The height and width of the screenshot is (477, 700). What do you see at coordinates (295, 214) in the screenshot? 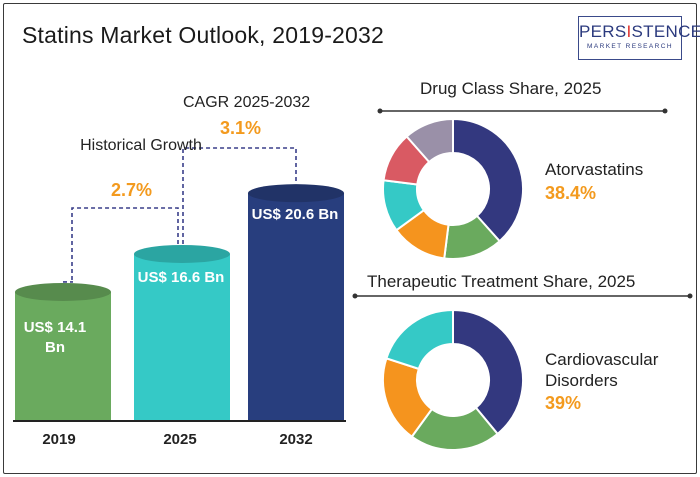
I see `bar-value-label-2032: US$ 20.6 Bn` at bounding box center [295, 214].